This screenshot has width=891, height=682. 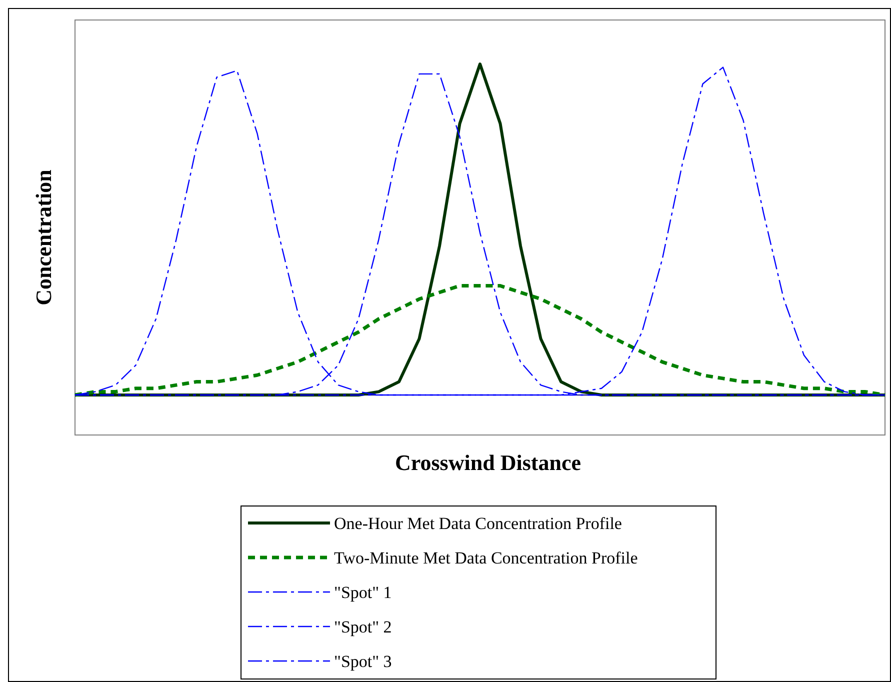 I want to click on x-axis-title: Crosswind Distance, so click(x=488, y=462).